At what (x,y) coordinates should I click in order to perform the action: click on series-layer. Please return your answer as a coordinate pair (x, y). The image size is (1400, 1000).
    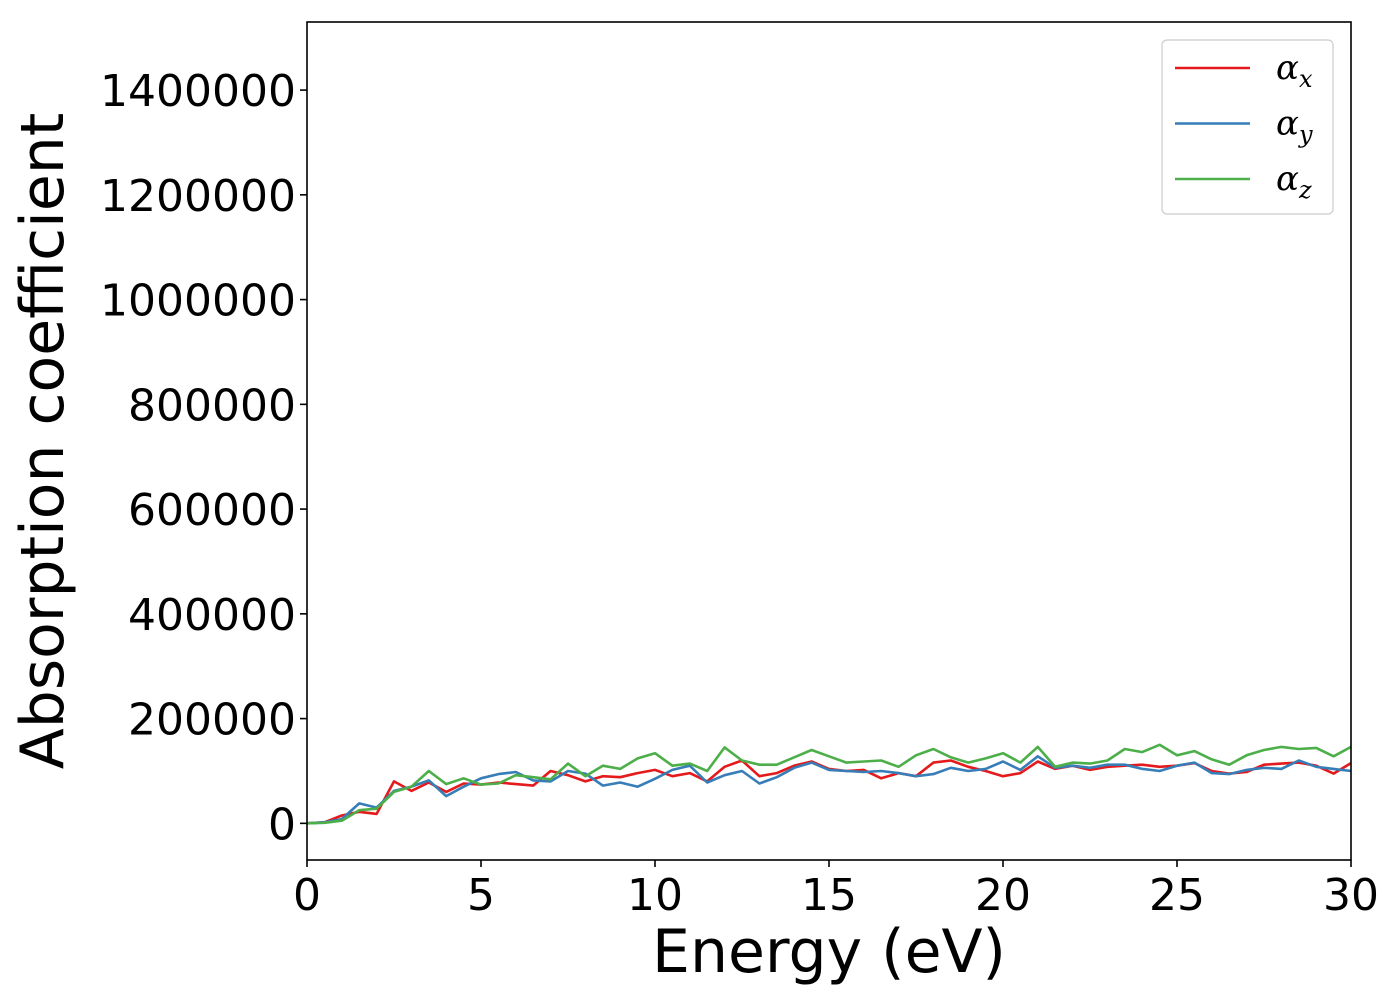
    Looking at the image, I should click on (829, 784).